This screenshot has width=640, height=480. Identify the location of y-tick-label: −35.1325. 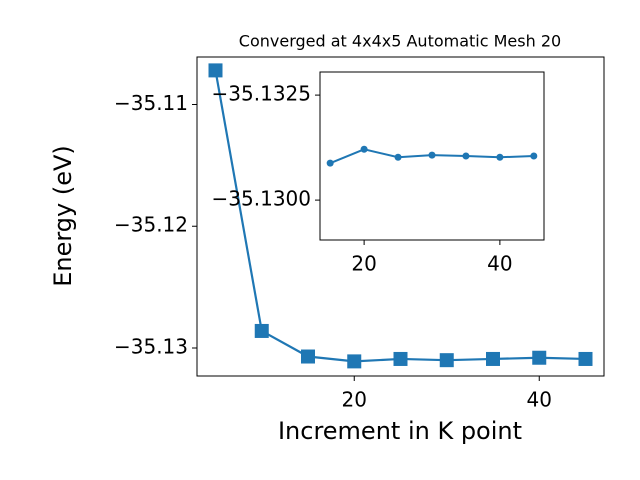
(261, 94).